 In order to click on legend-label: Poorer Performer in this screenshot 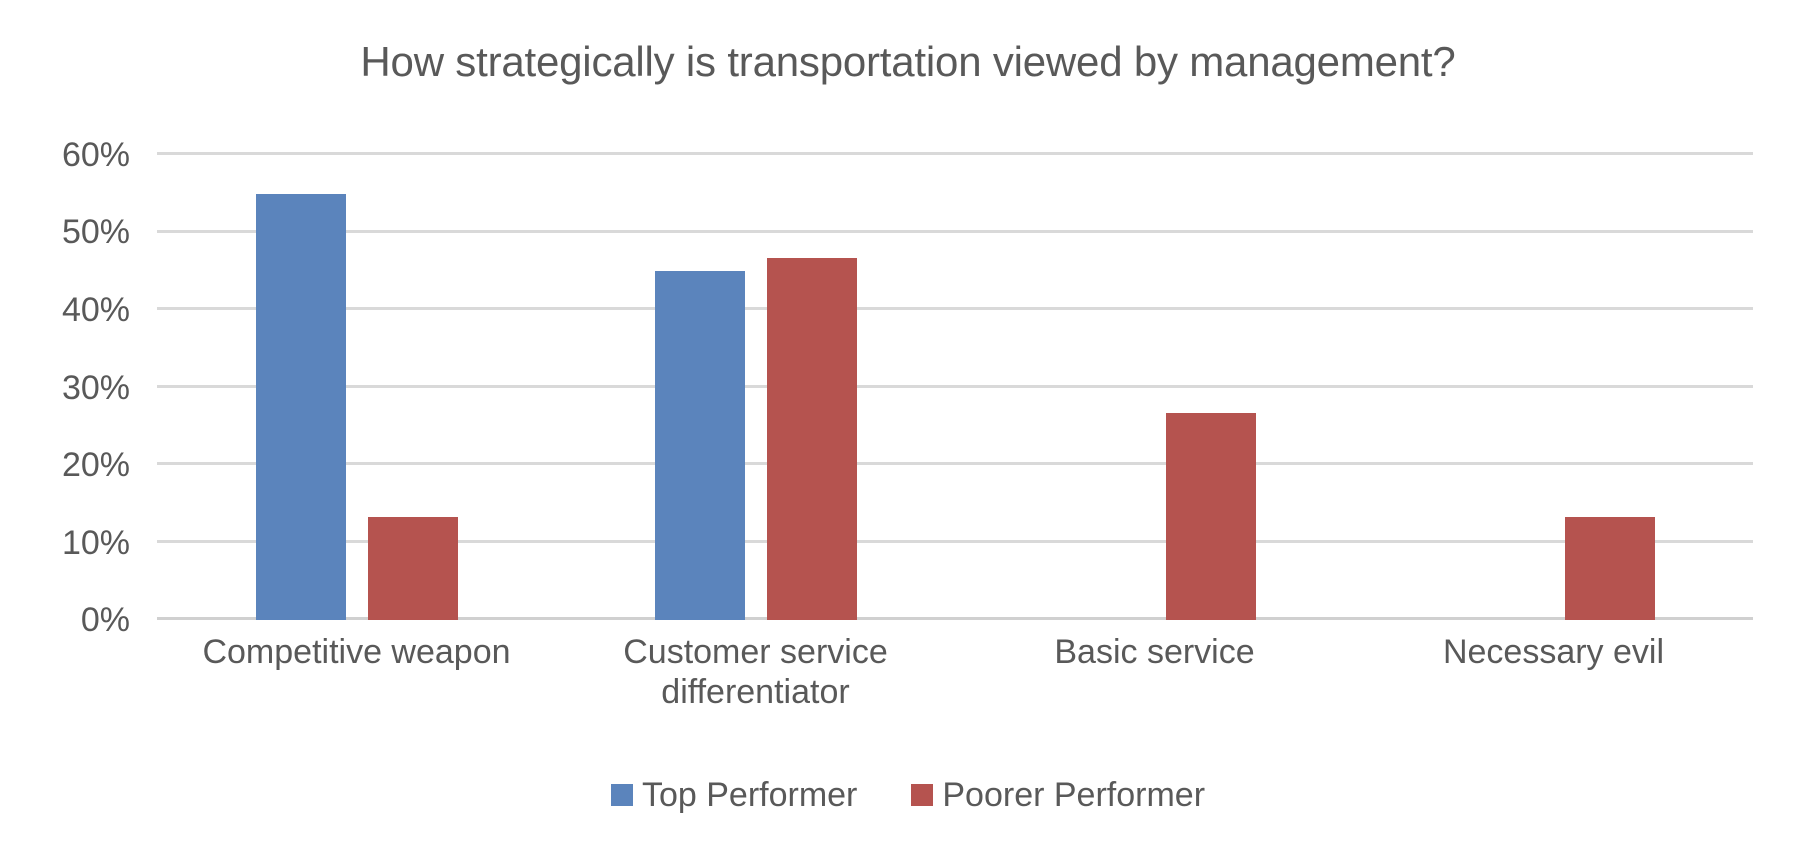, I will do `click(1074, 795)`.